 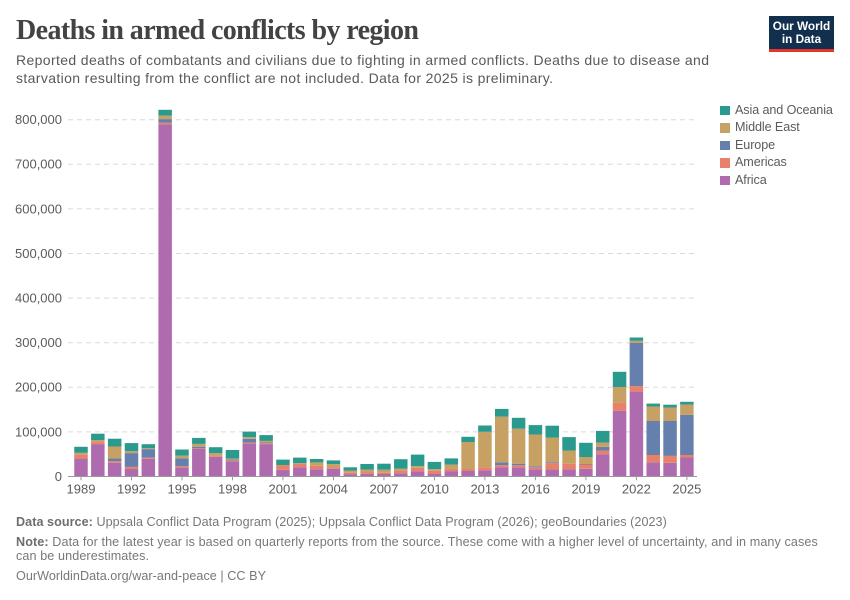 What do you see at coordinates (38, 342) in the screenshot?
I see `svg-text: 300,000` at bounding box center [38, 342].